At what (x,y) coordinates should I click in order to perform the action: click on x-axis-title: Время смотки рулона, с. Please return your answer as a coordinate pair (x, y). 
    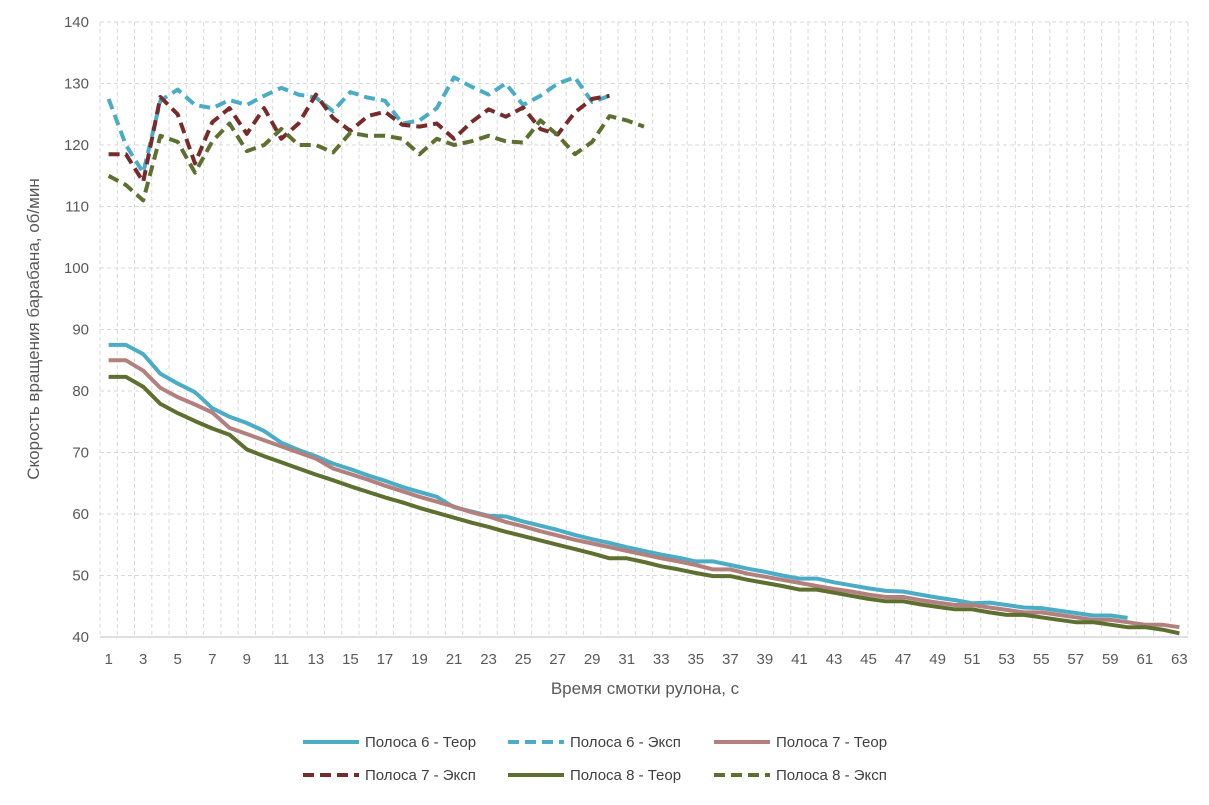
    Looking at the image, I should click on (645, 688).